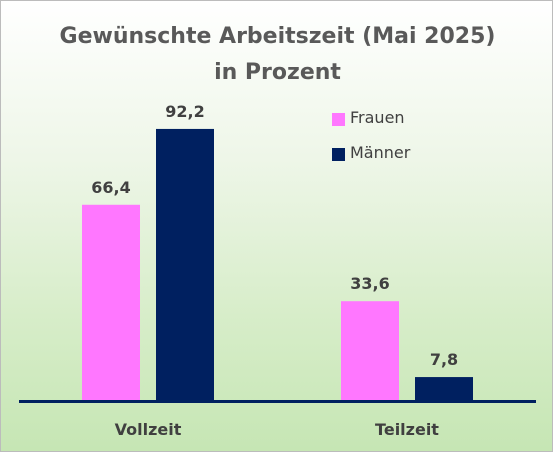  I want to click on data-label: 33,6, so click(369, 283).